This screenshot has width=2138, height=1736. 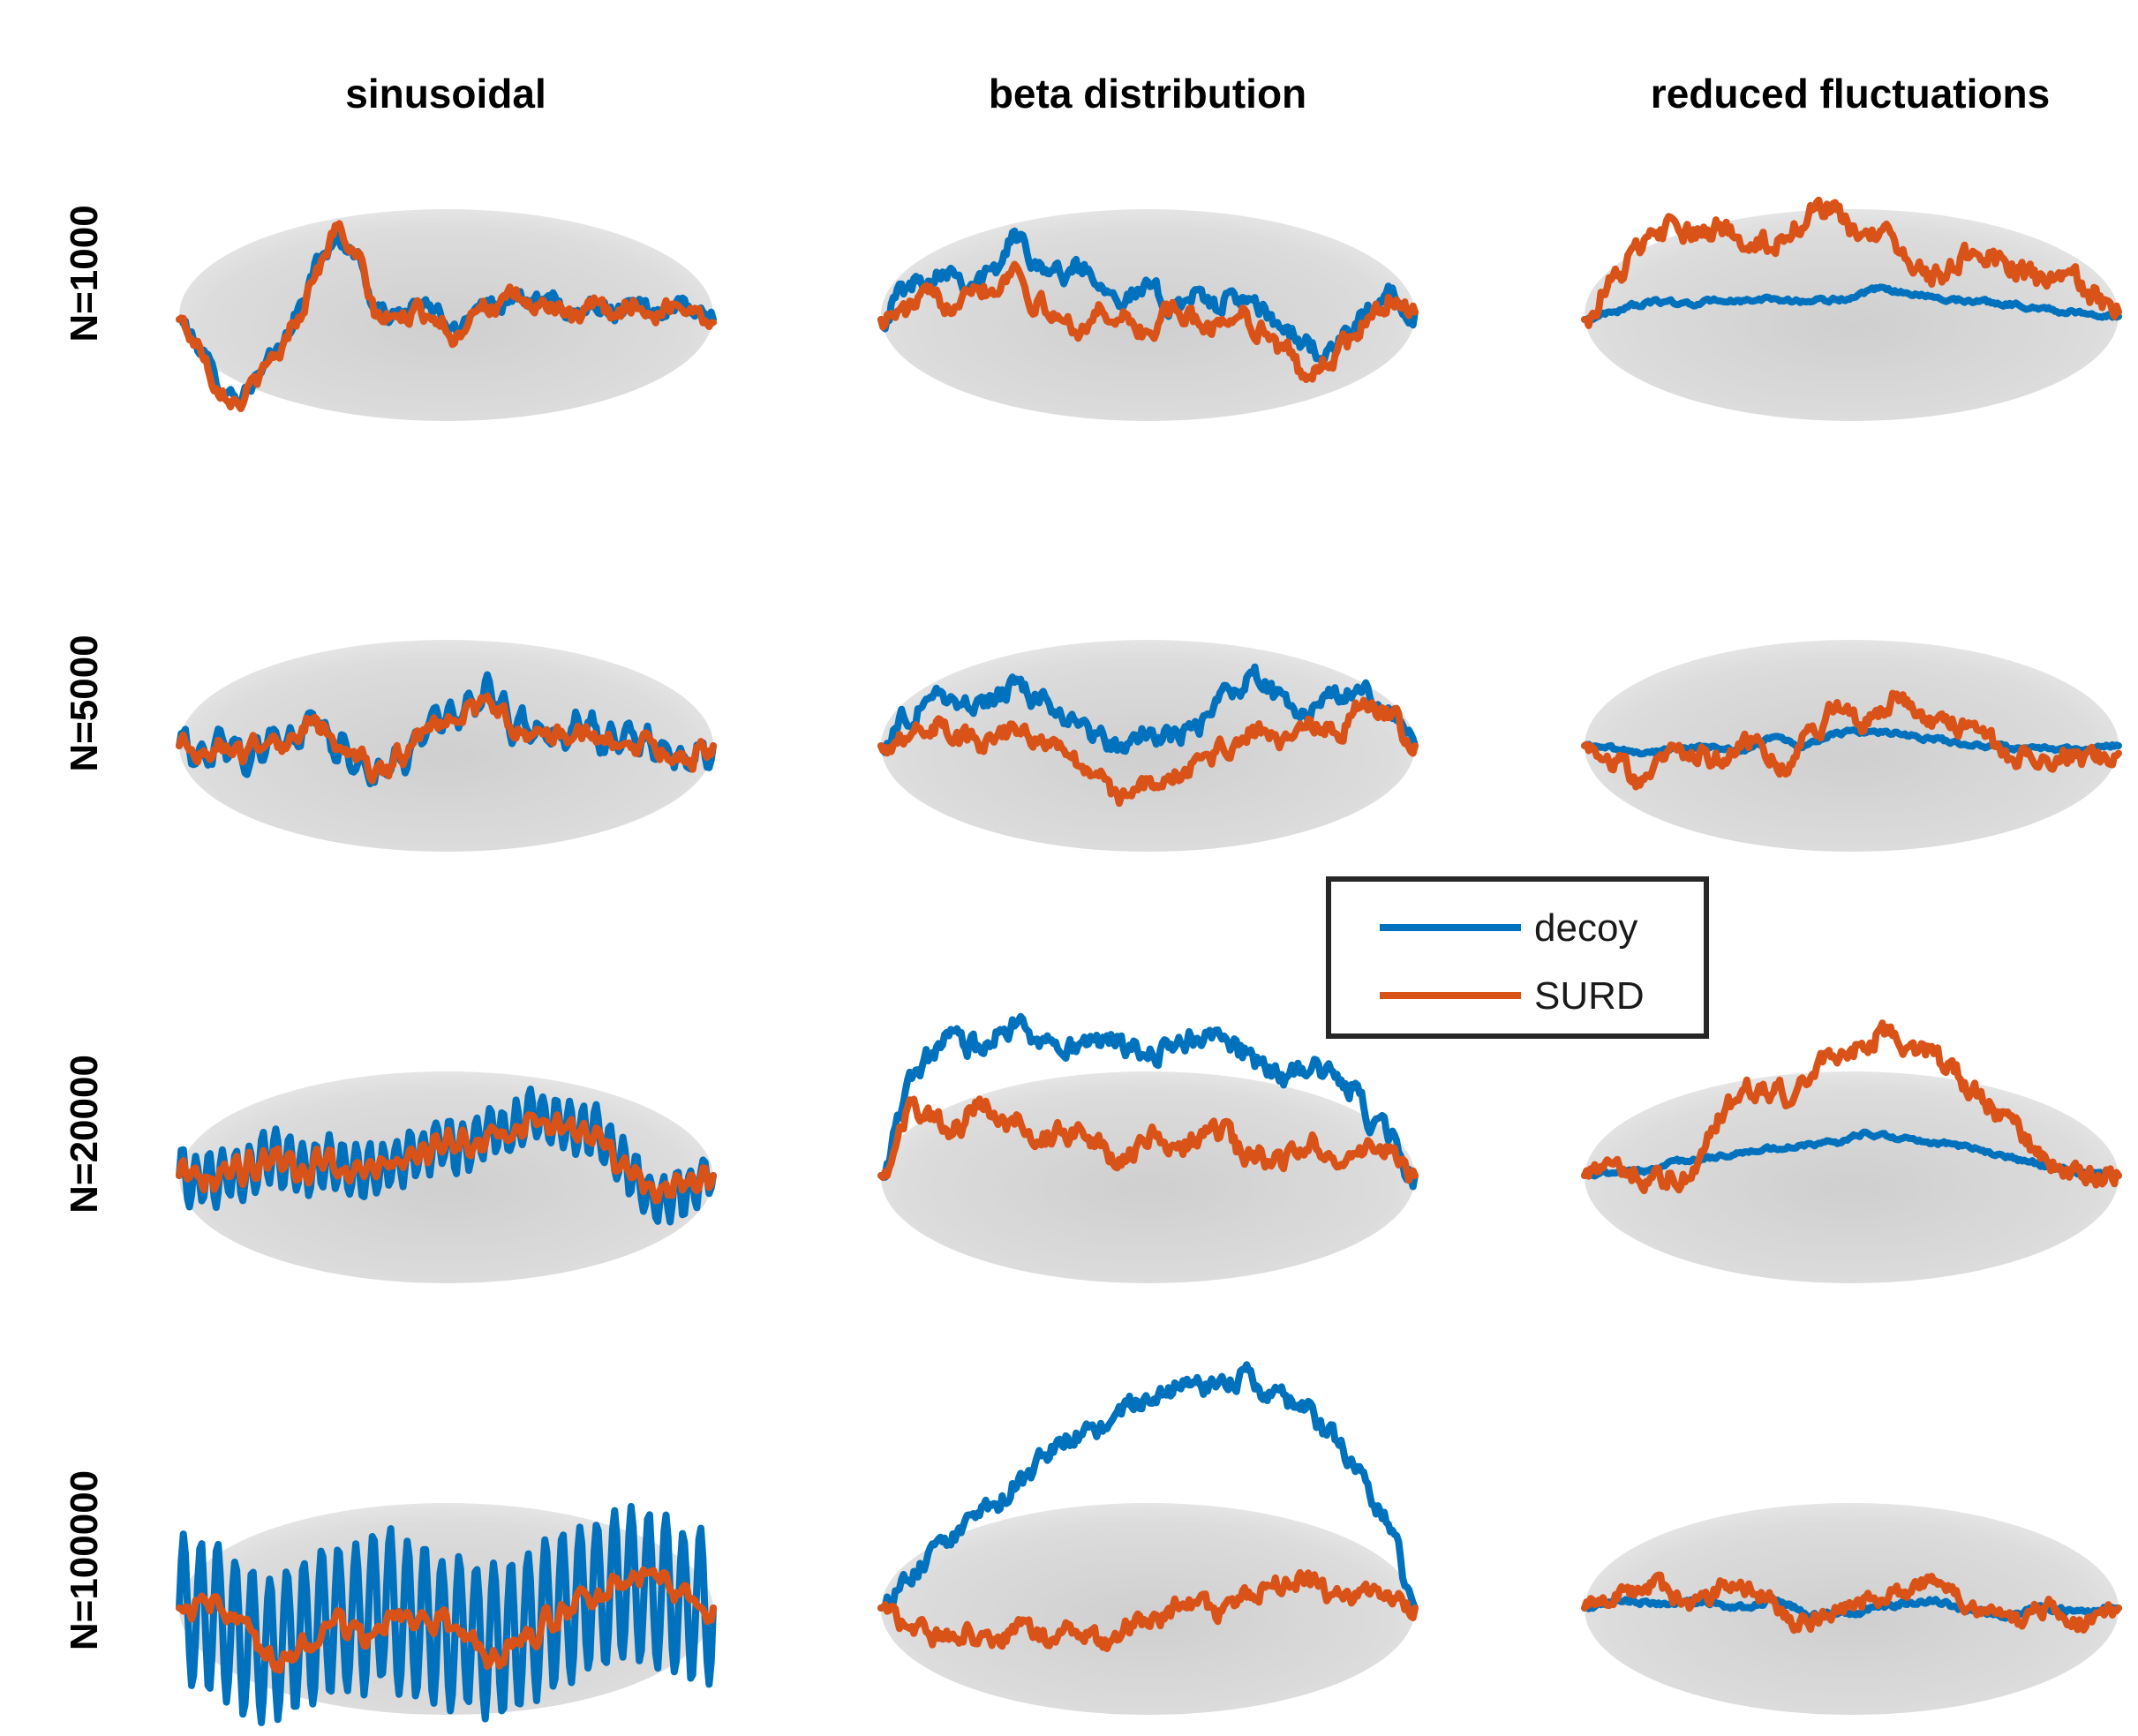 I want to click on row-label-n5000: N=5000, so click(x=85, y=703).